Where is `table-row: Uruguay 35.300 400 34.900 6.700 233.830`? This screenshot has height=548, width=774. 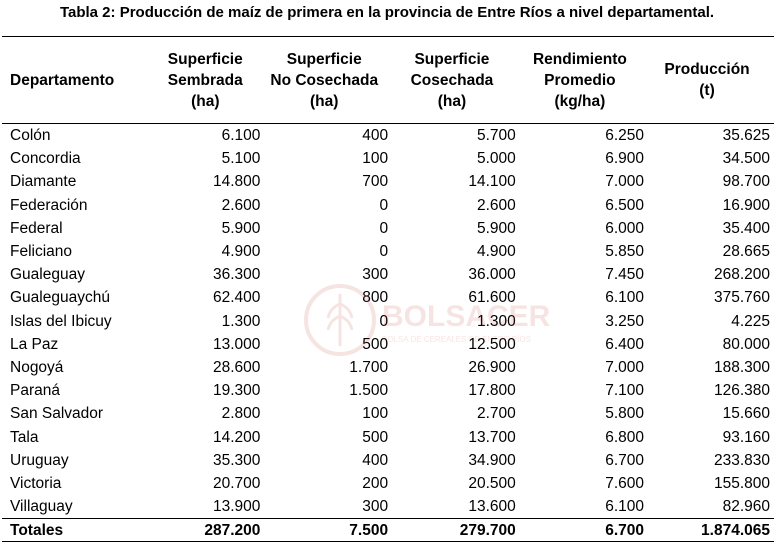 table-row: Uruguay 35.300 400 34.900 6.700 233.830 is located at coordinates (388, 460).